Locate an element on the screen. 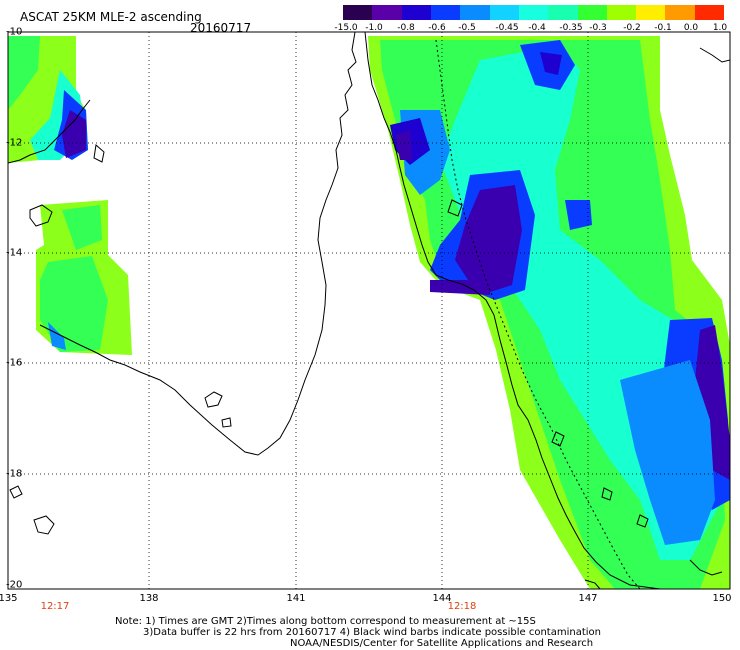 The height and width of the screenshot is (650, 740). colorbar-label: -0.6 is located at coordinates (437, 28).